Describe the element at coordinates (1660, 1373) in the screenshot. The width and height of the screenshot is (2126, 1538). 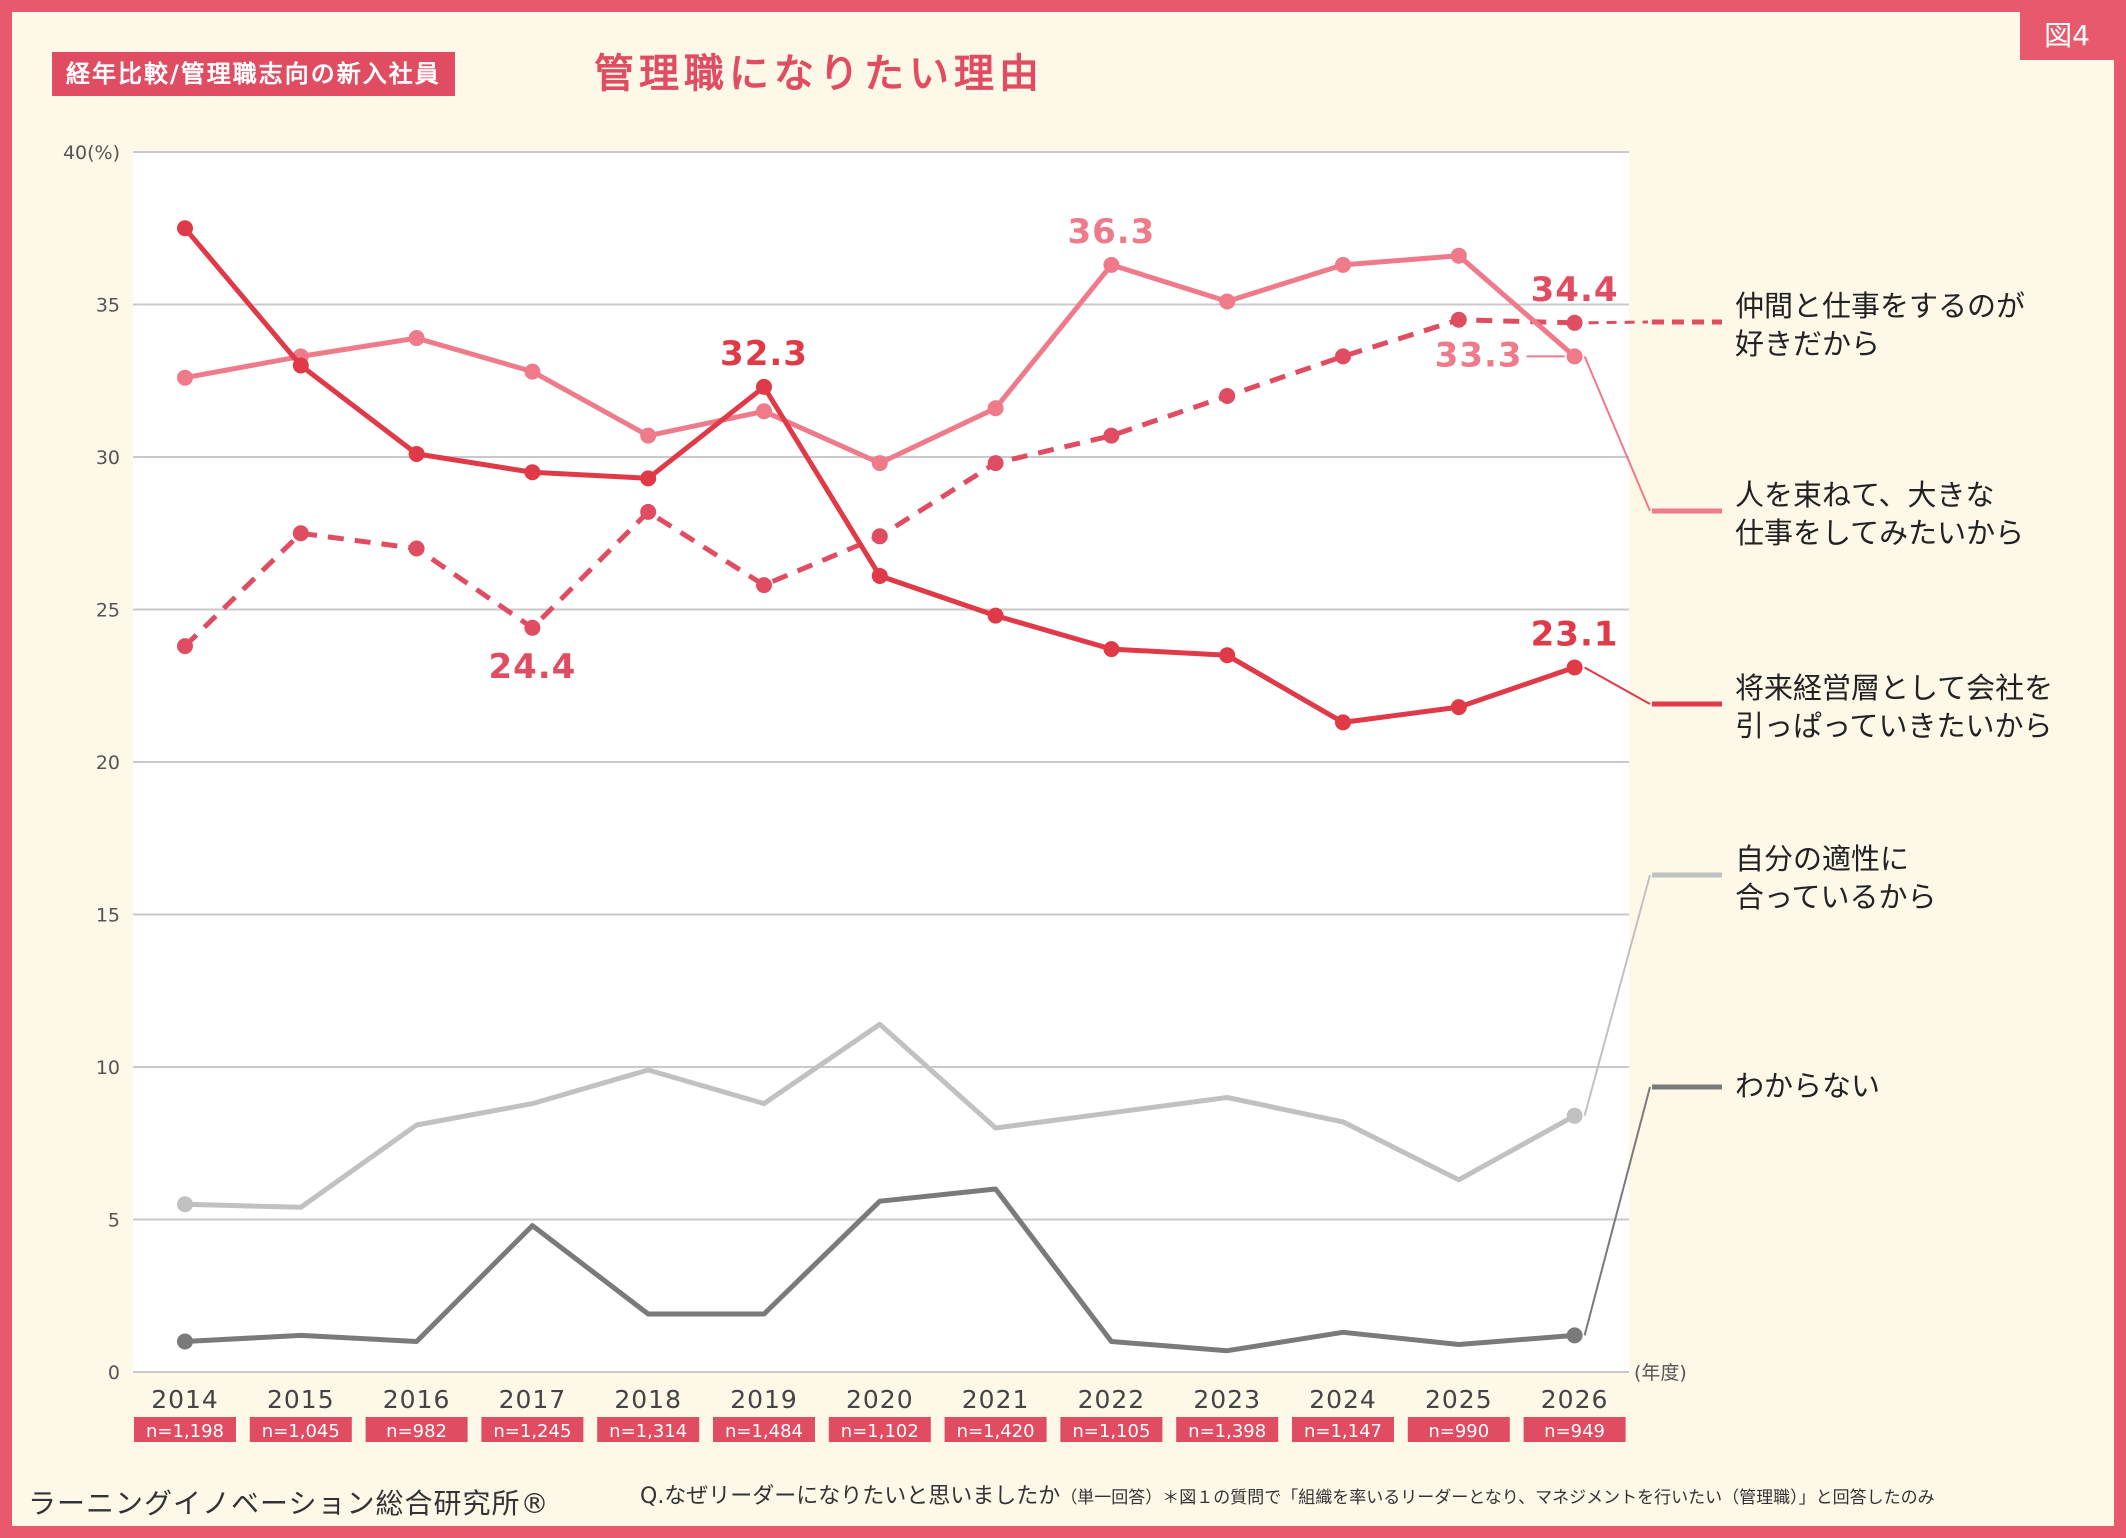
I see `x-axis-unit: (年度)` at that location.